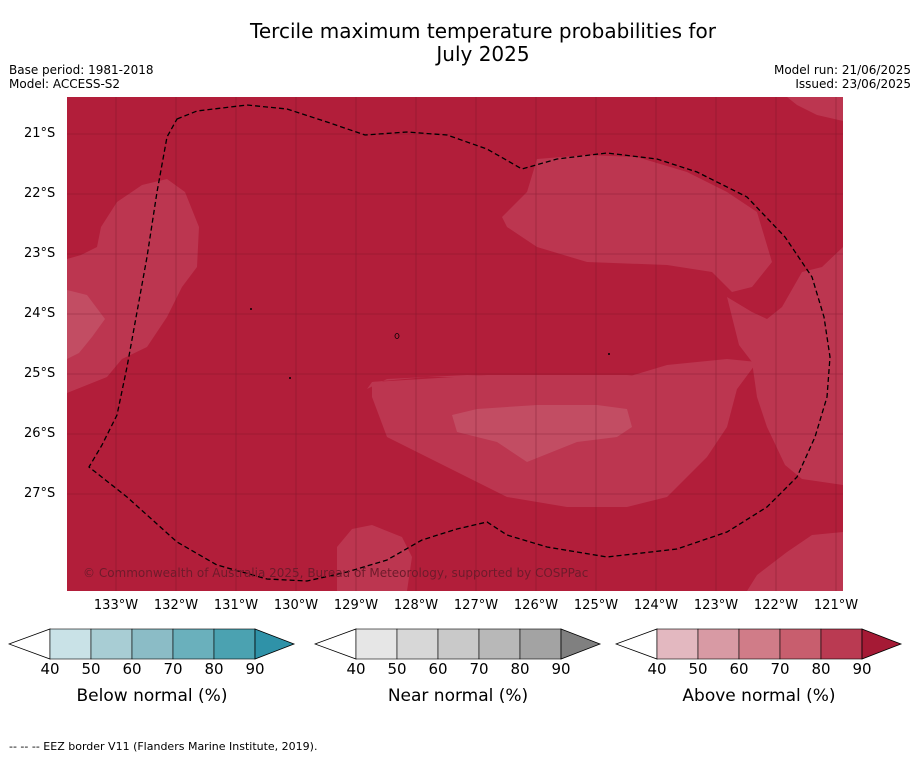  What do you see at coordinates (795, 561) in the screenshot?
I see `contour-region-southeast` at bounding box center [795, 561].